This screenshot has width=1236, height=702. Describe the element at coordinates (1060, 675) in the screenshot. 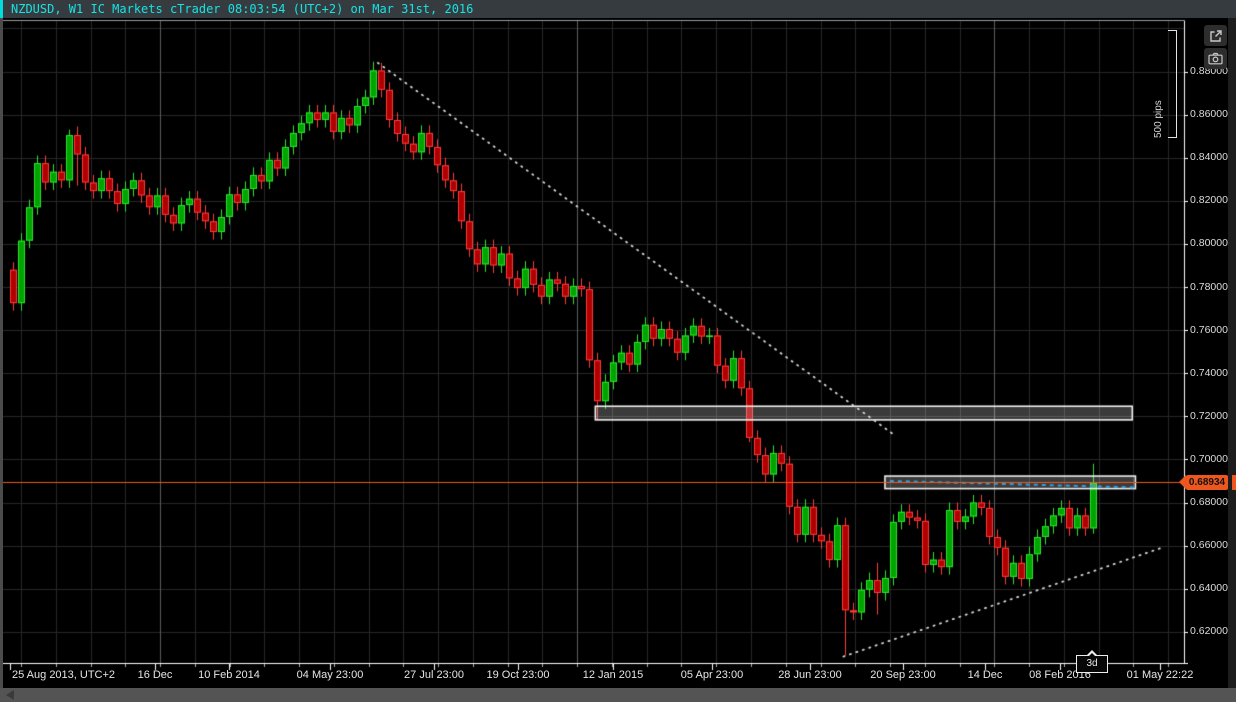

I see `time-tick-label: 08 Feb 2016` at that location.